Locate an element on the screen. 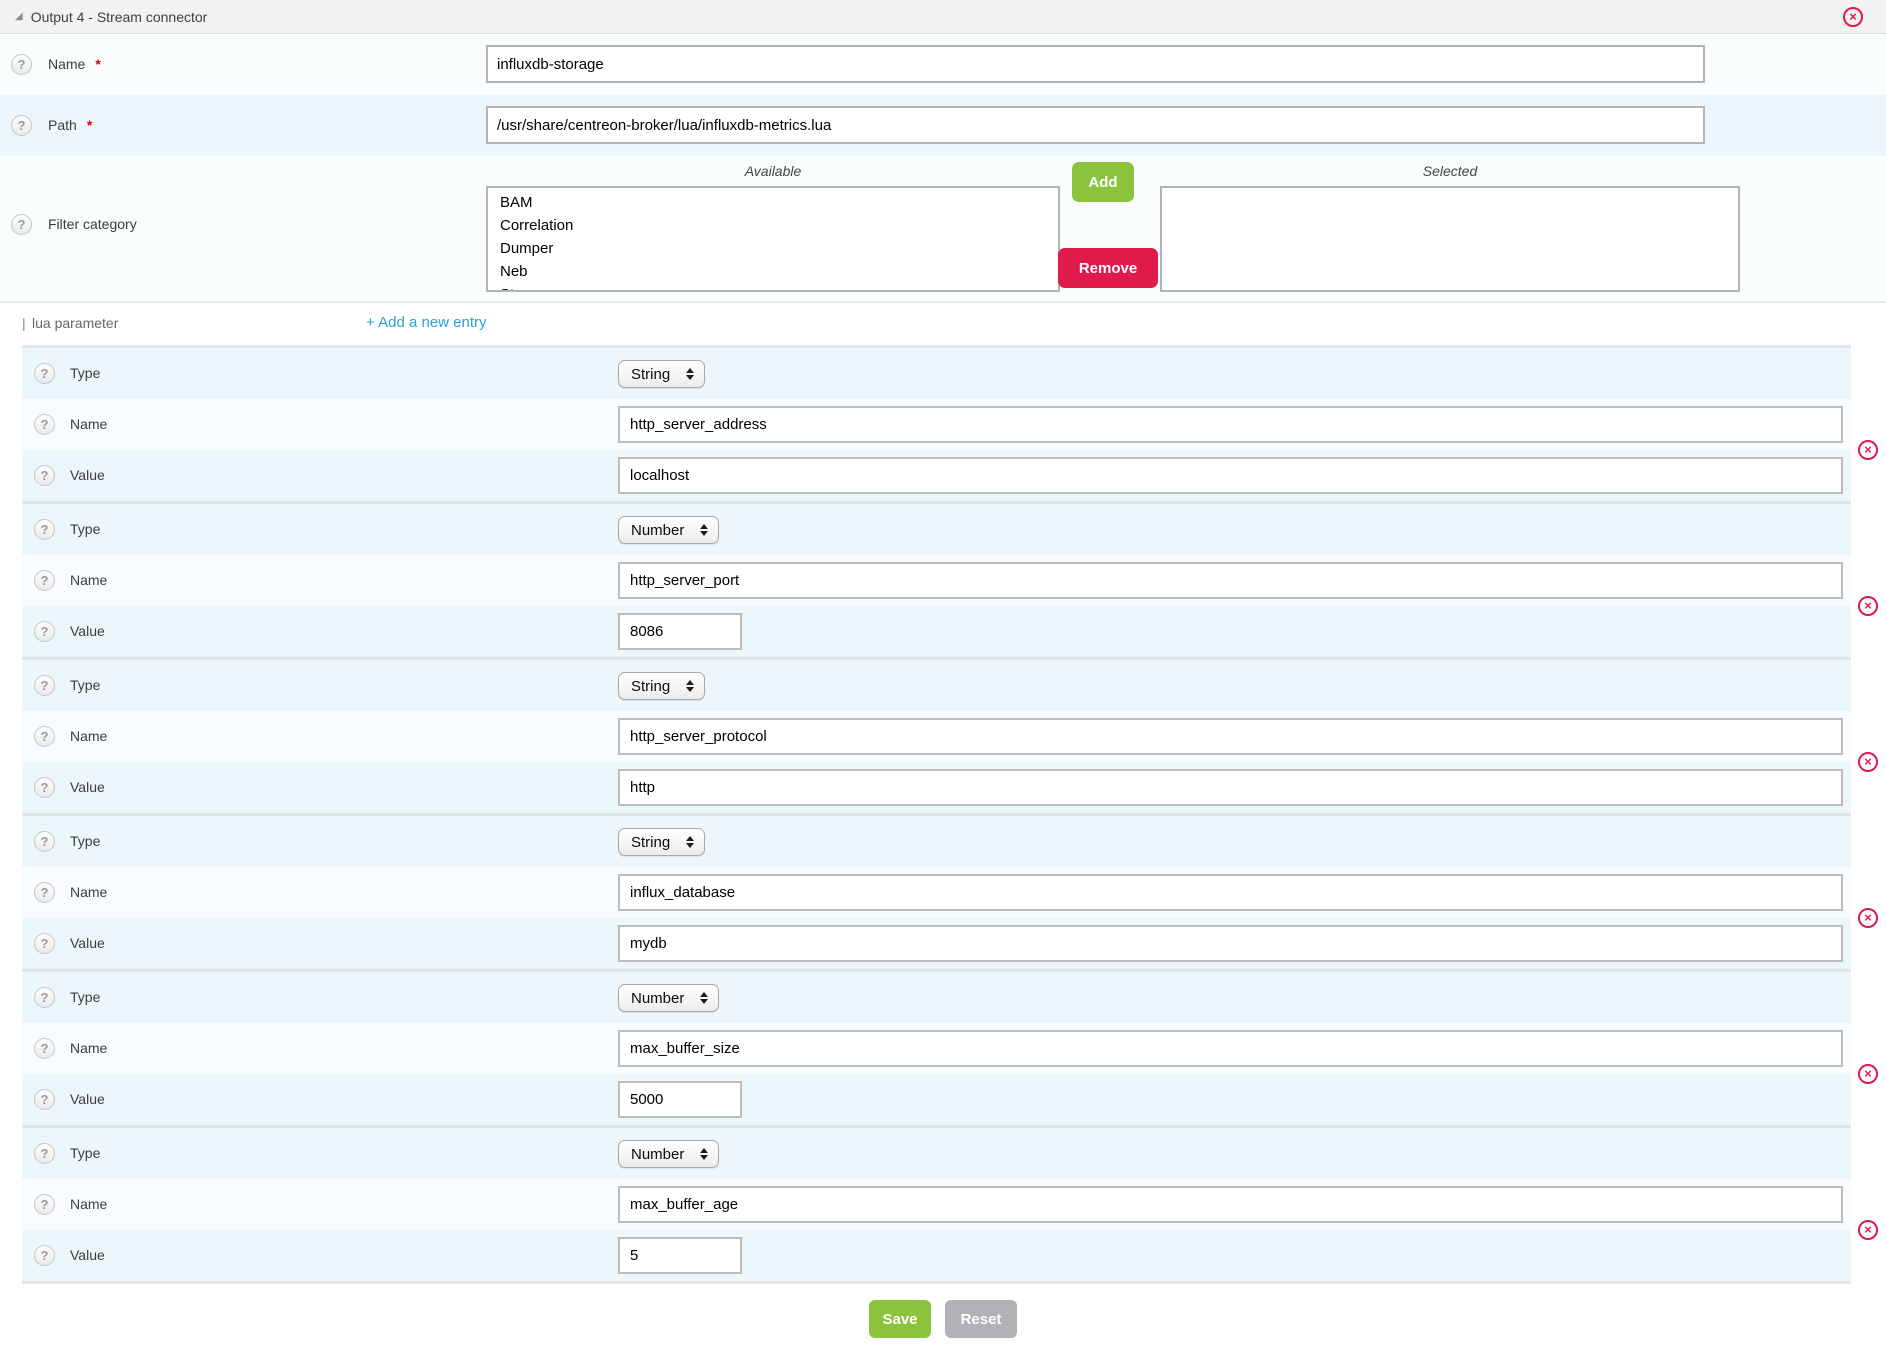  lua-parameter-label: lua parameter is located at coordinates (75, 323).